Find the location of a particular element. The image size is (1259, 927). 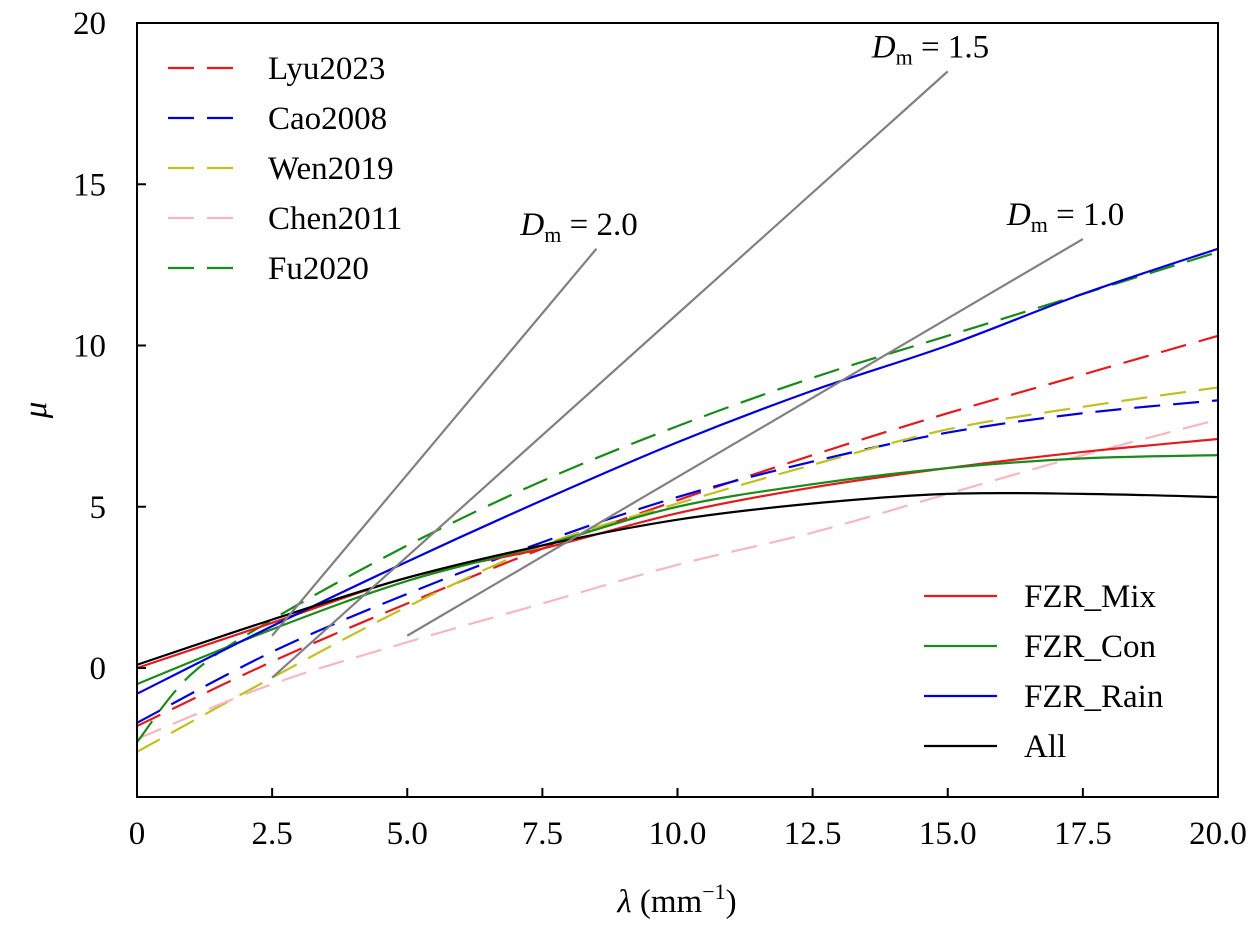

reference-line-label-2-0: Dm = 2.0 is located at coordinates (578, 227).